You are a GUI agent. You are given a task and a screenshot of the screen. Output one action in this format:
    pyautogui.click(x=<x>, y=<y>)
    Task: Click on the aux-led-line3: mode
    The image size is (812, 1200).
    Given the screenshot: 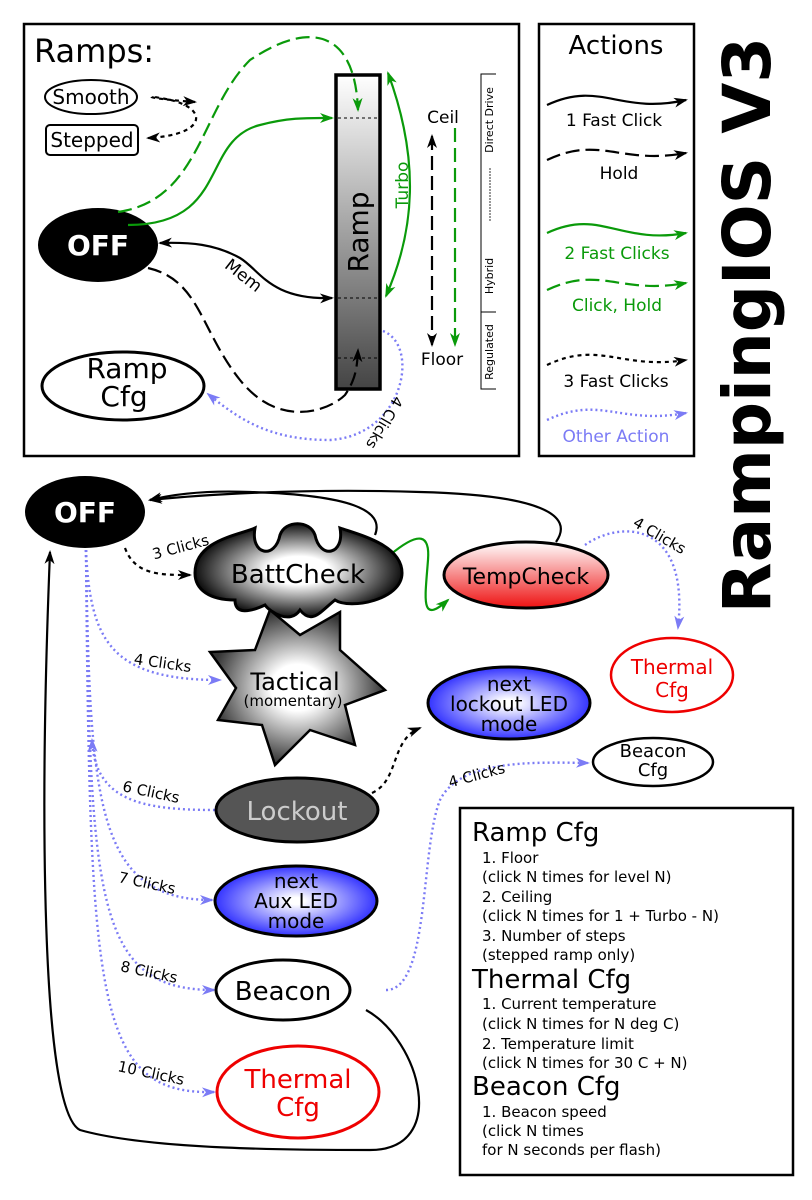 What is the action you would take?
    pyautogui.click(x=296, y=921)
    